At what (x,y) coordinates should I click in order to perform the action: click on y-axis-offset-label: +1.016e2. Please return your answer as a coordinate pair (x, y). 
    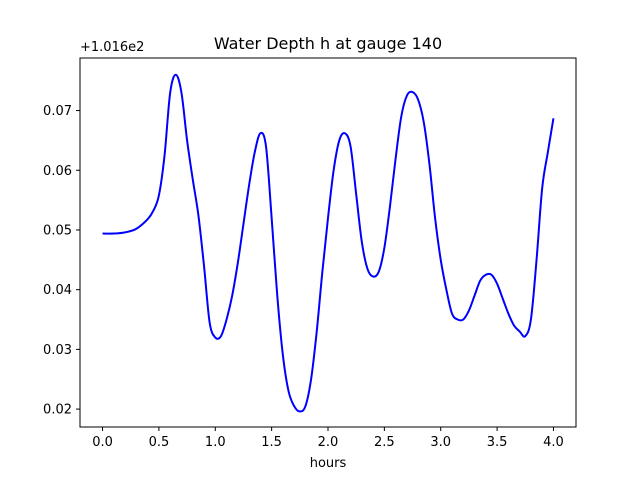
    Looking at the image, I should click on (112, 47).